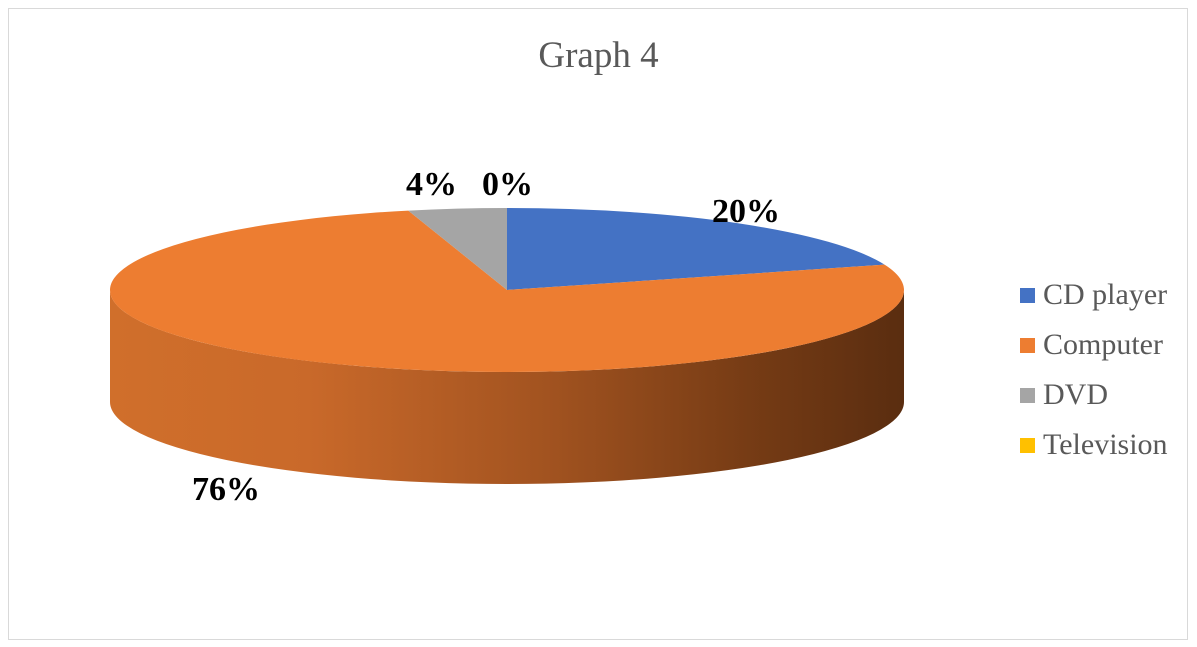 The width and height of the screenshot is (1197, 647). I want to click on data-label-television: 0%, so click(507, 184).